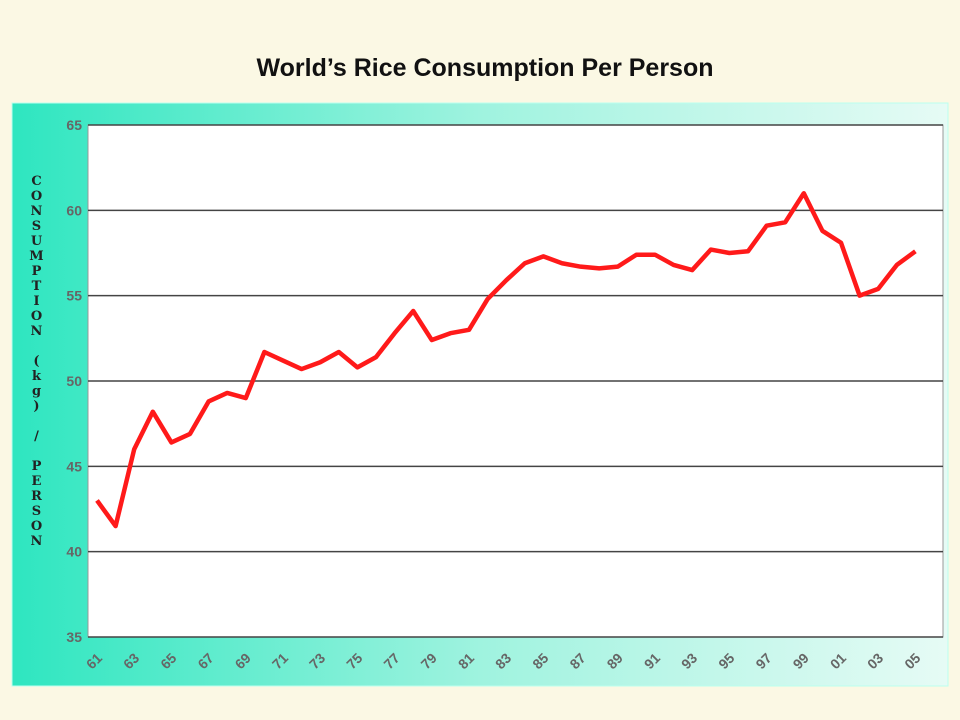 The width and height of the screenshot is (960, 720). I want to click on y-tick-label: 40, so click(74, 552).